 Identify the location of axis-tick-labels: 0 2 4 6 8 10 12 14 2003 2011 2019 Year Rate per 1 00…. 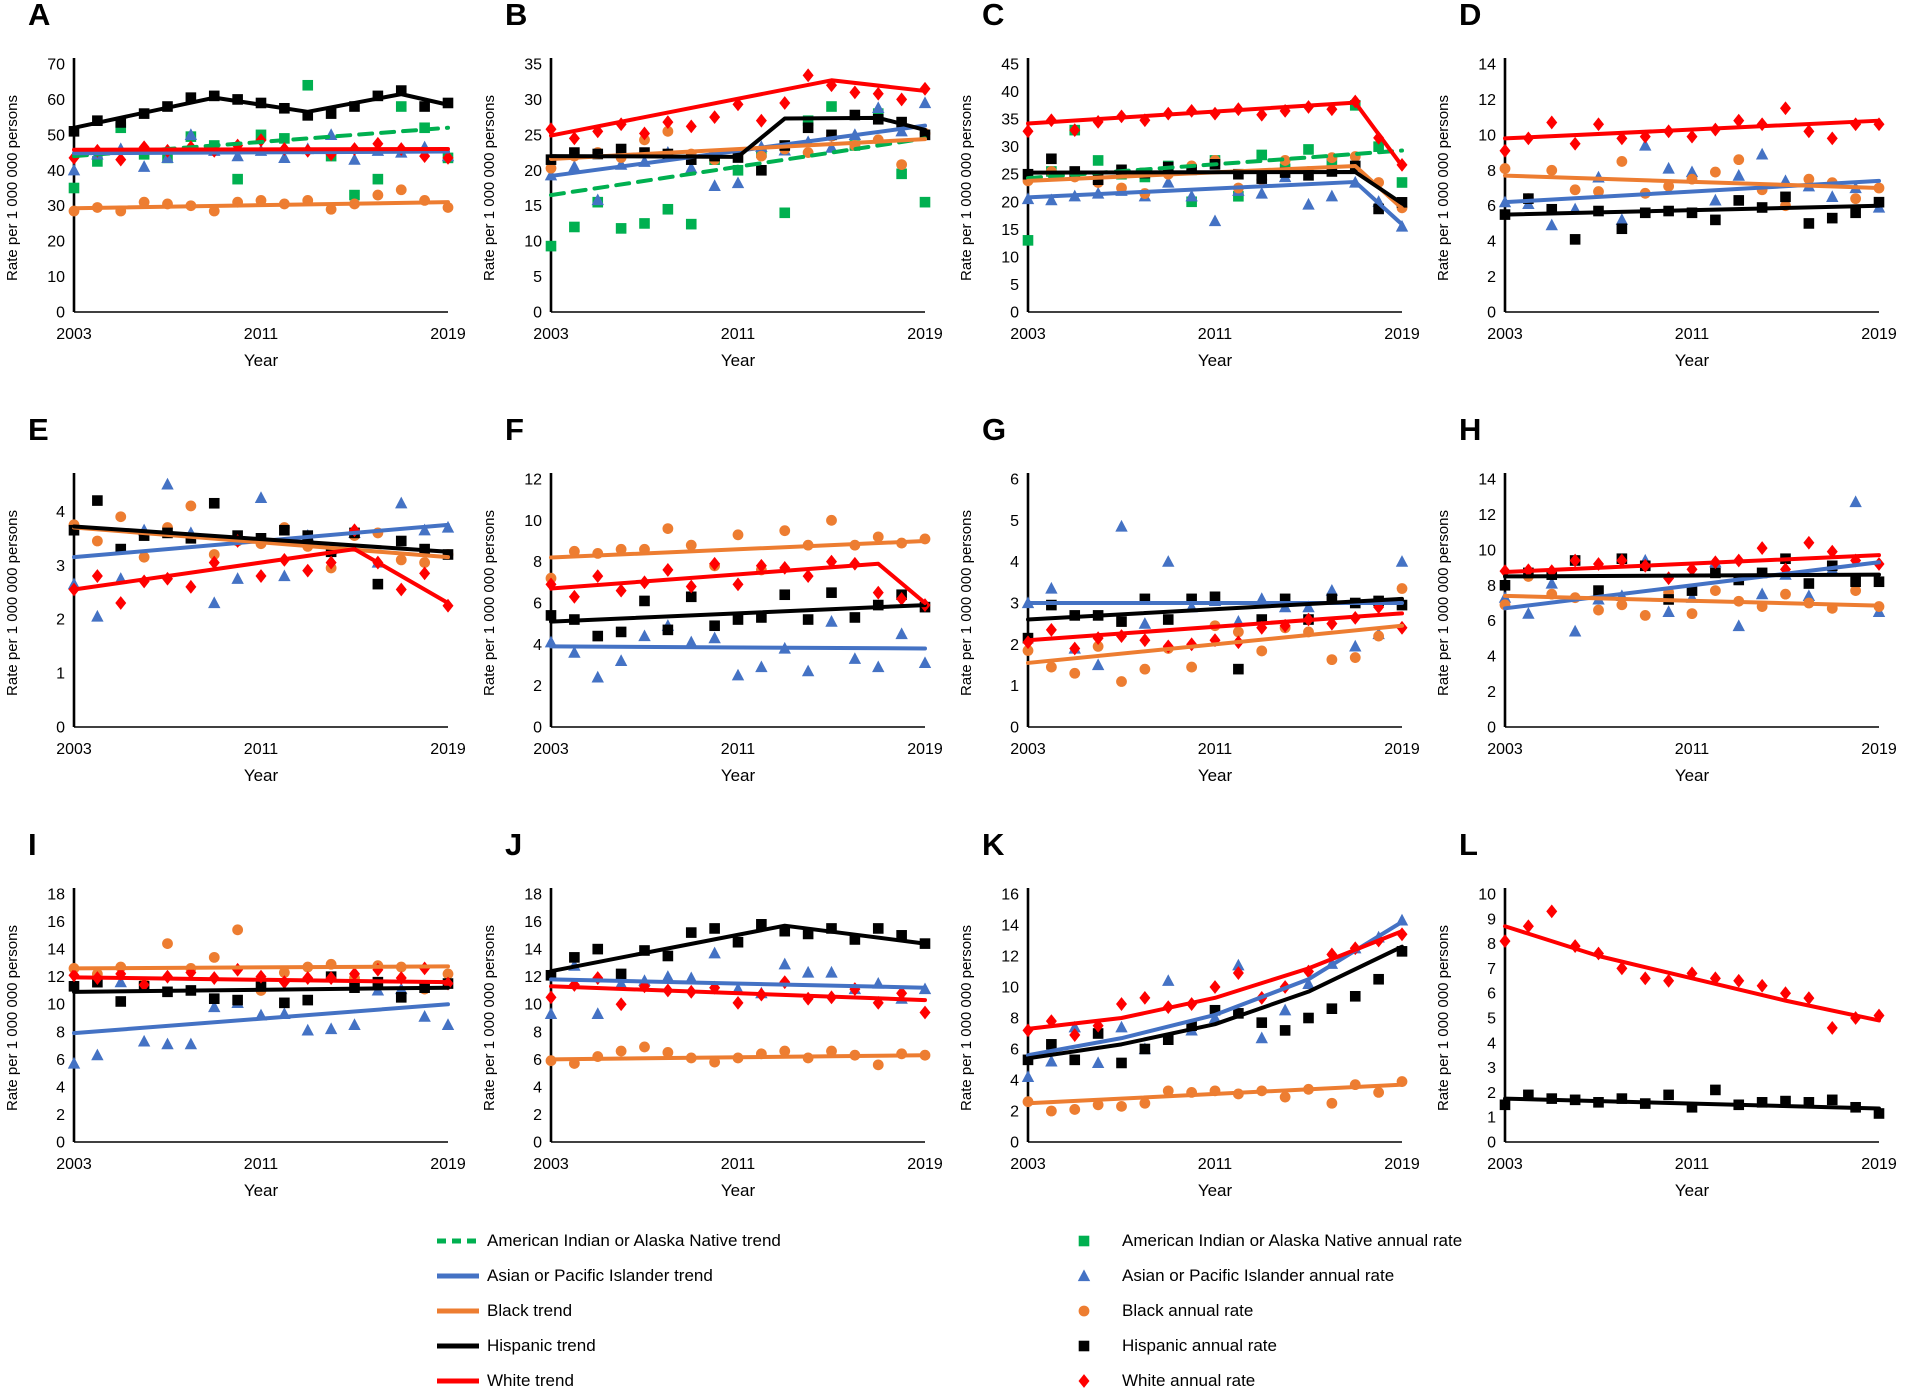
(1666, 214).